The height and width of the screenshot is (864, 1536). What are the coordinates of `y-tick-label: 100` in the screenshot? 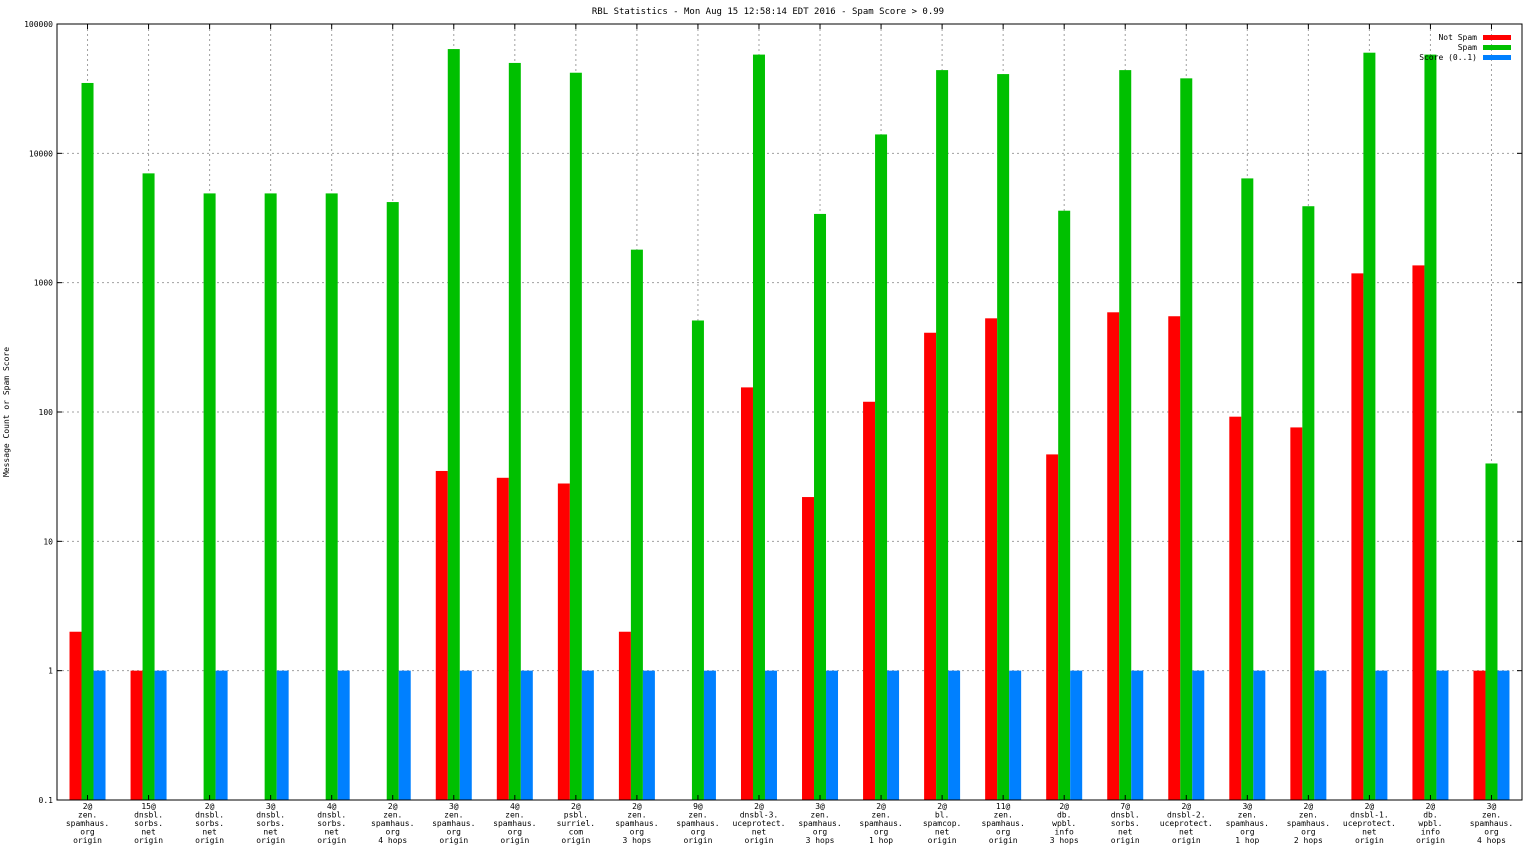 It's located at (46, 412).